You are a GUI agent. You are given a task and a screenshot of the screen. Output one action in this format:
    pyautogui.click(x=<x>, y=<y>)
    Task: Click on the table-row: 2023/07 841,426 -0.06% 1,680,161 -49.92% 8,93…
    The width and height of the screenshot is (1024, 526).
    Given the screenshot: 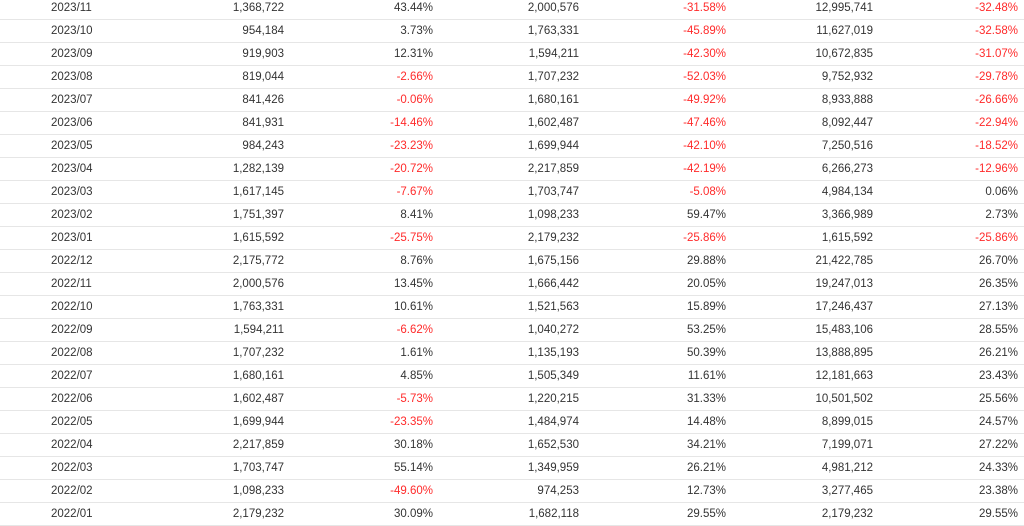 What is the action you would take?
    pyautogui.click(x=512, y=100)
    